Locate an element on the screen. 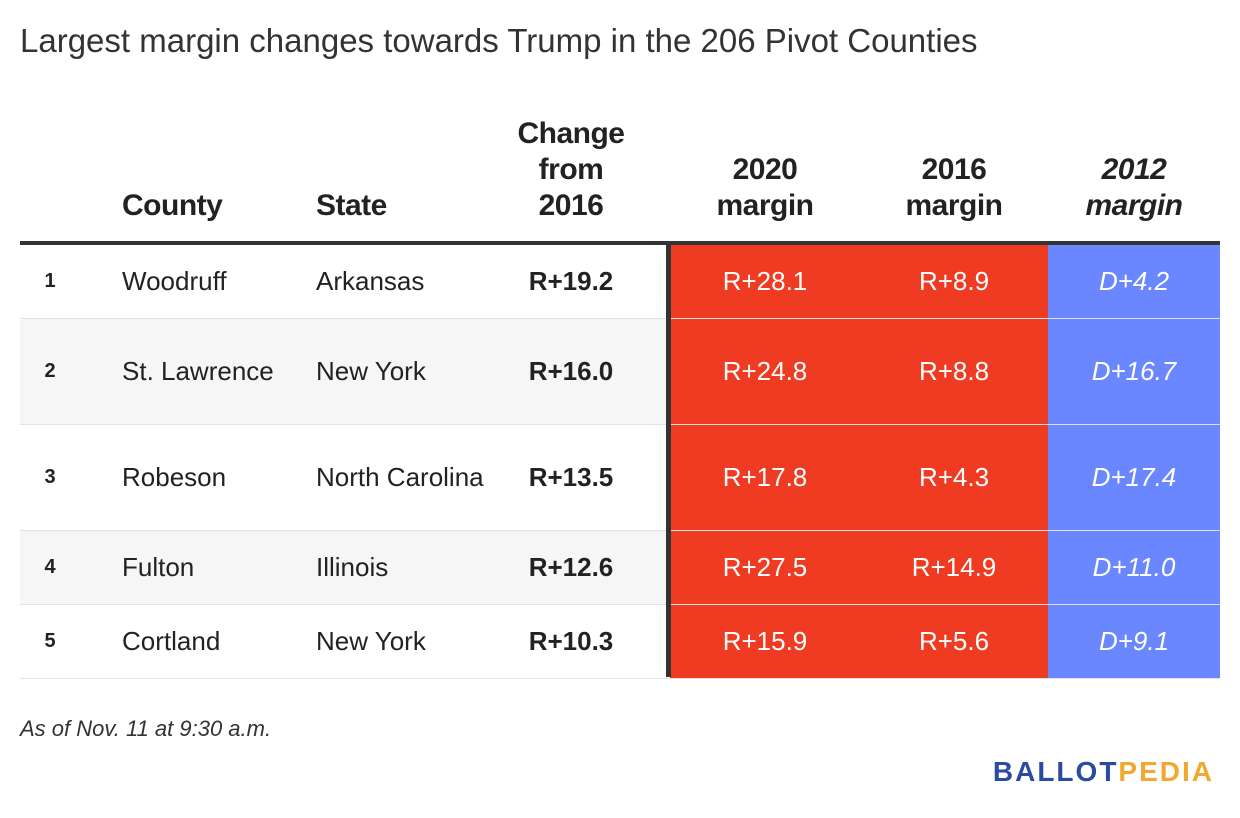  ballotpedia-logo: BALLOTPEDIA is located at coordinates (1103, 772).